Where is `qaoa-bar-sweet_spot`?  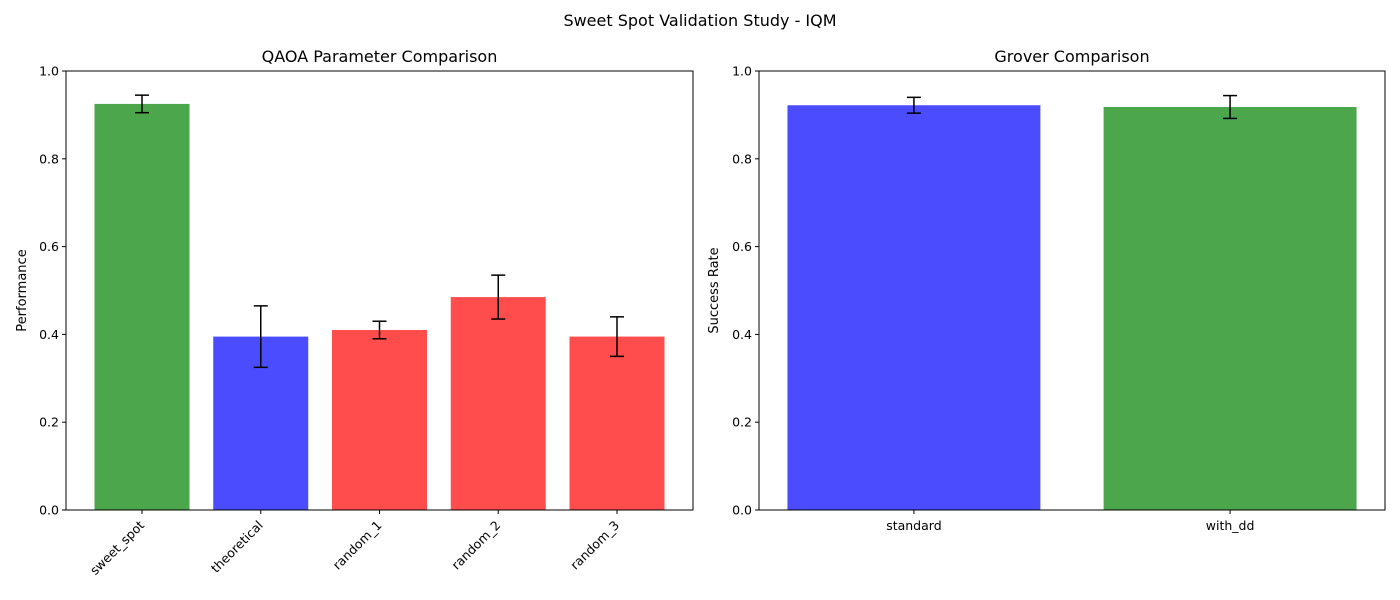 qaoa-bar-sweet_spot is located at coordinates (142, 307).